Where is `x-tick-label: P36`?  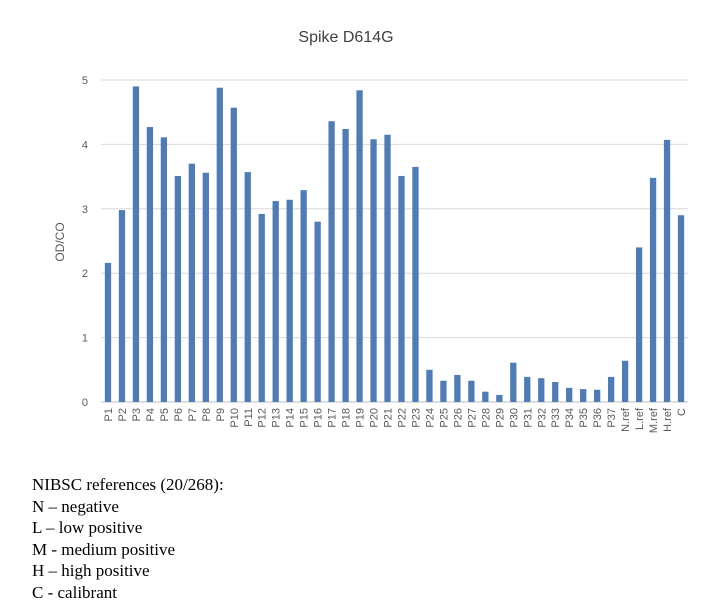 x-tick-label: P36 is located at coordinates (598, 418).